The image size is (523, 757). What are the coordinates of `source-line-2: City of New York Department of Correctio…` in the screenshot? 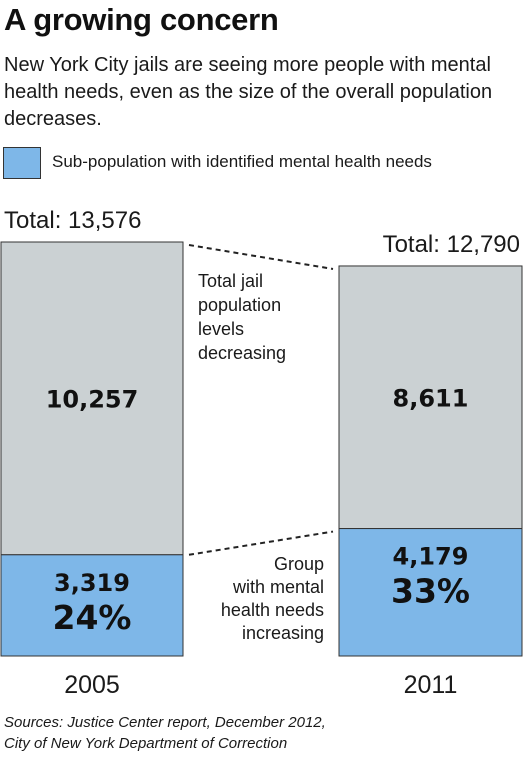 It's located at (165, 743).